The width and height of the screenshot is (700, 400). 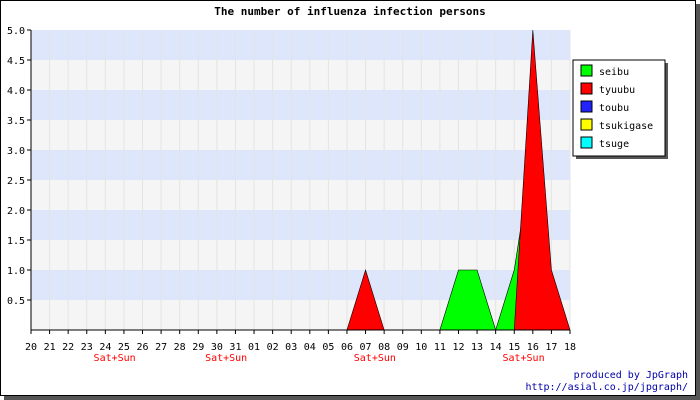 What do you see at coordinates (533, 347) in the screenshot?
I see `x-tick-label: 16` at bounding box center [533, 347].